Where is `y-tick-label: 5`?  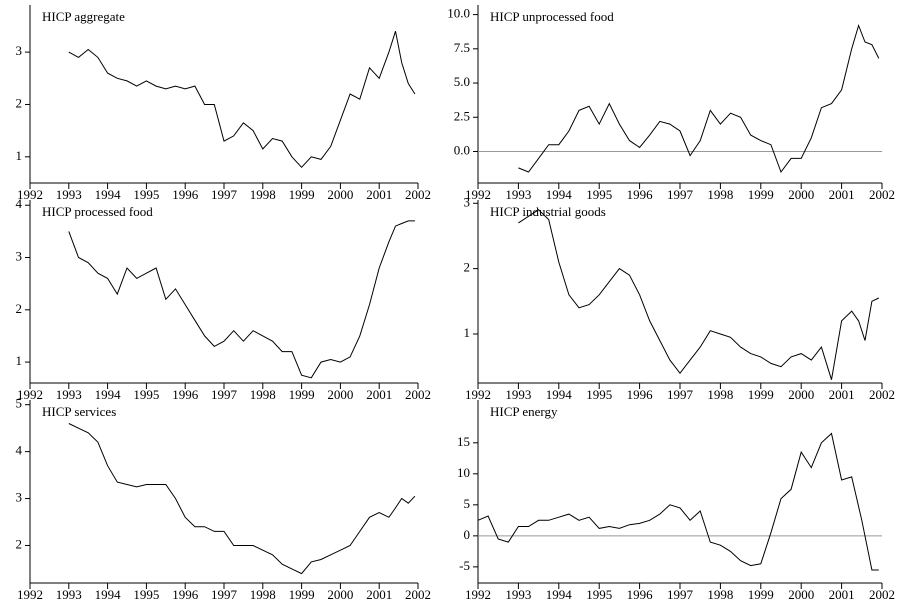
y-tick-label: 5 is located at coordinates (19, 403).